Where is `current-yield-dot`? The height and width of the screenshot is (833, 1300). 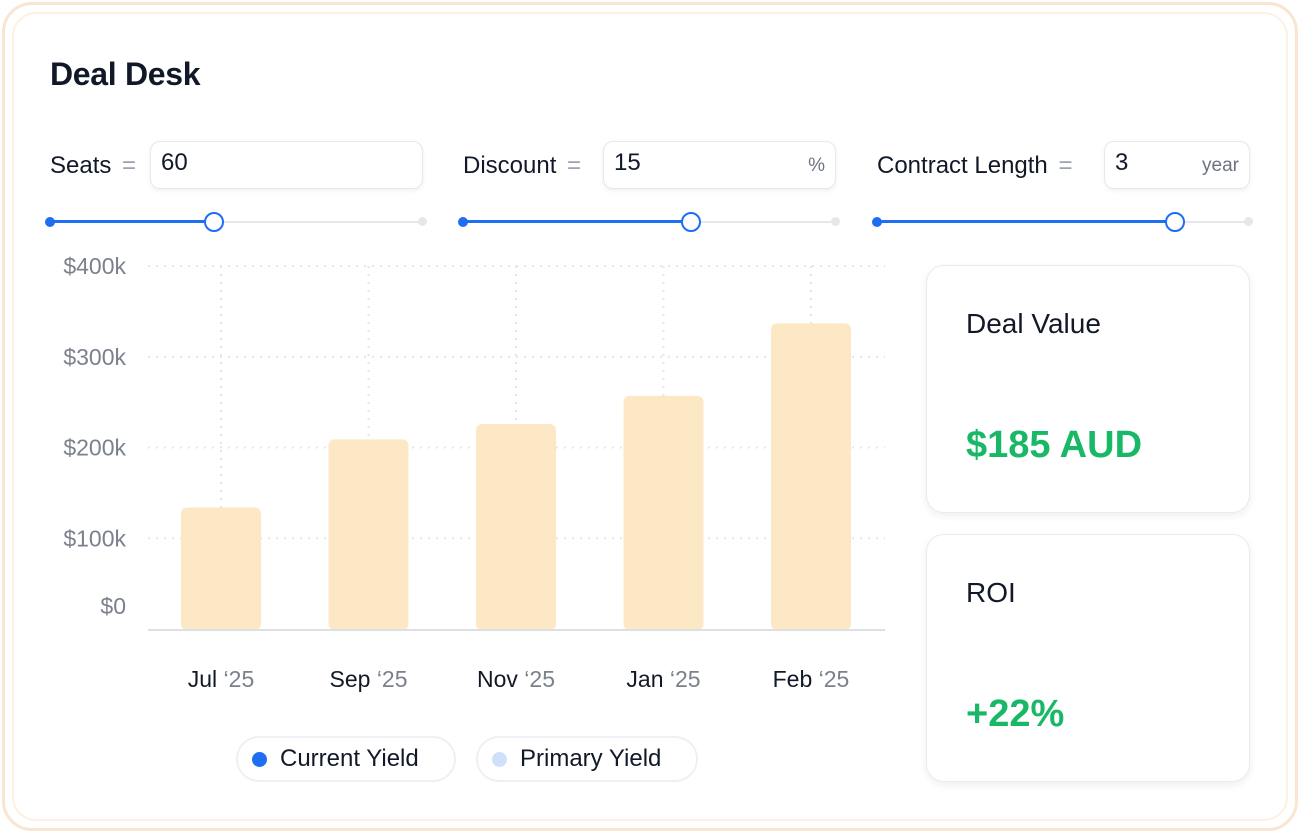 current-yield-dot is located at coordinates (259, 759).